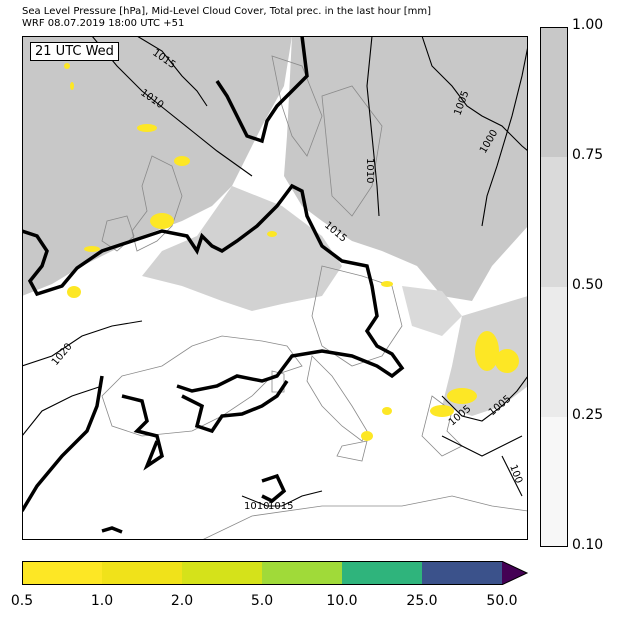  I want to click on precip-tick-label: 1.0, so click(102, 601).